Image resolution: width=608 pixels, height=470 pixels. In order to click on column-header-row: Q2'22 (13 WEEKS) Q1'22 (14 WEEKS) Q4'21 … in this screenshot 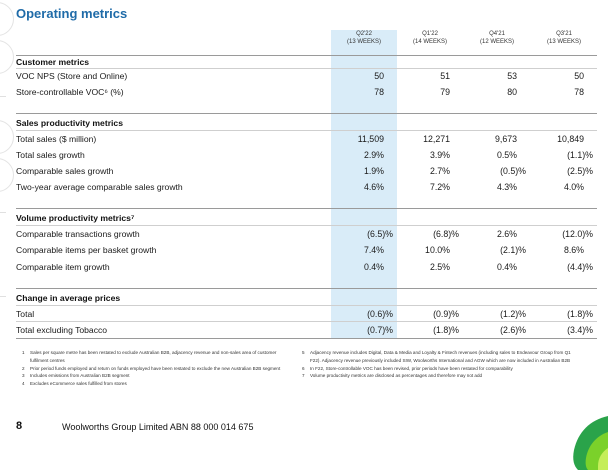, I will do `click(464, 41)`.